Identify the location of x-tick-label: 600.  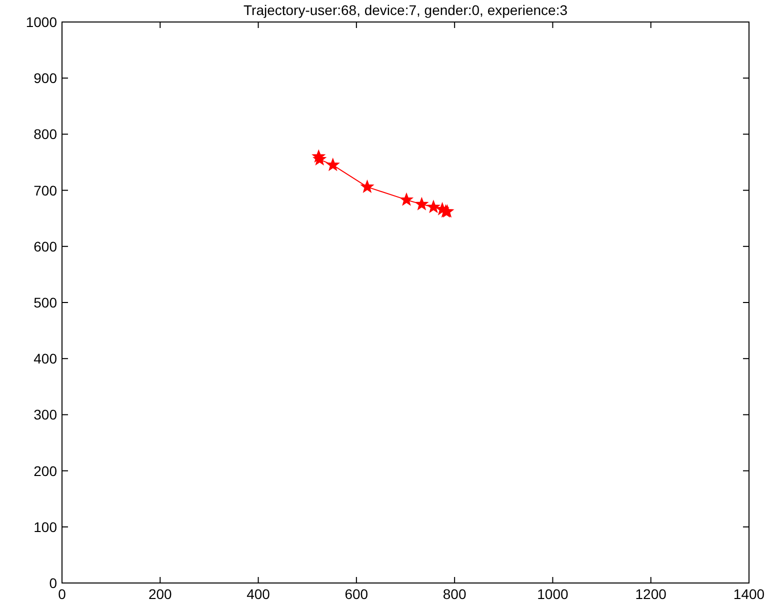
(356, 594).